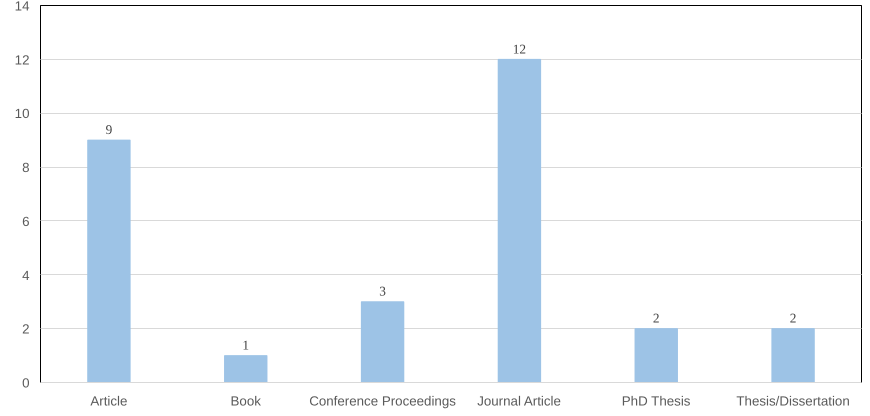 This screenshot has height=416, width=870. What do you see at coordinates (793, 401) in the screenshot?
I see `x-tick-label: Thesis/Dissertation` at bounding box center [793, 401].